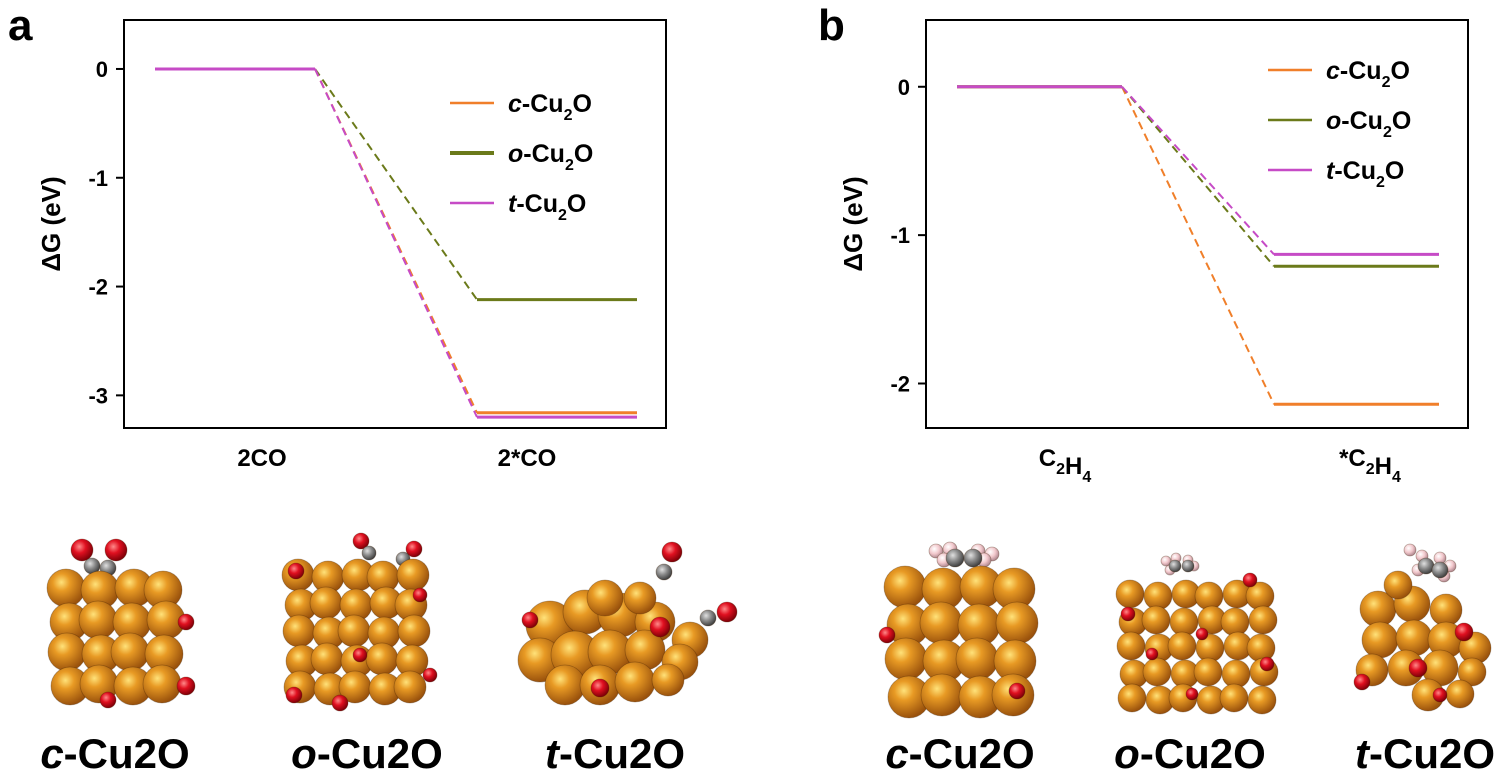  Describe the element at coordinates (98, 395) in the screenshot. I see `y-tick-label: -3` at that location.